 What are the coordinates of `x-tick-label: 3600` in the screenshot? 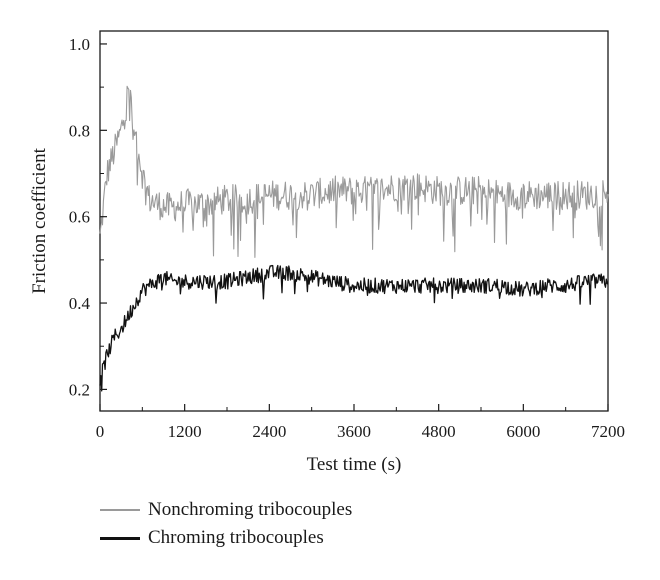 It's located at (354, 431).